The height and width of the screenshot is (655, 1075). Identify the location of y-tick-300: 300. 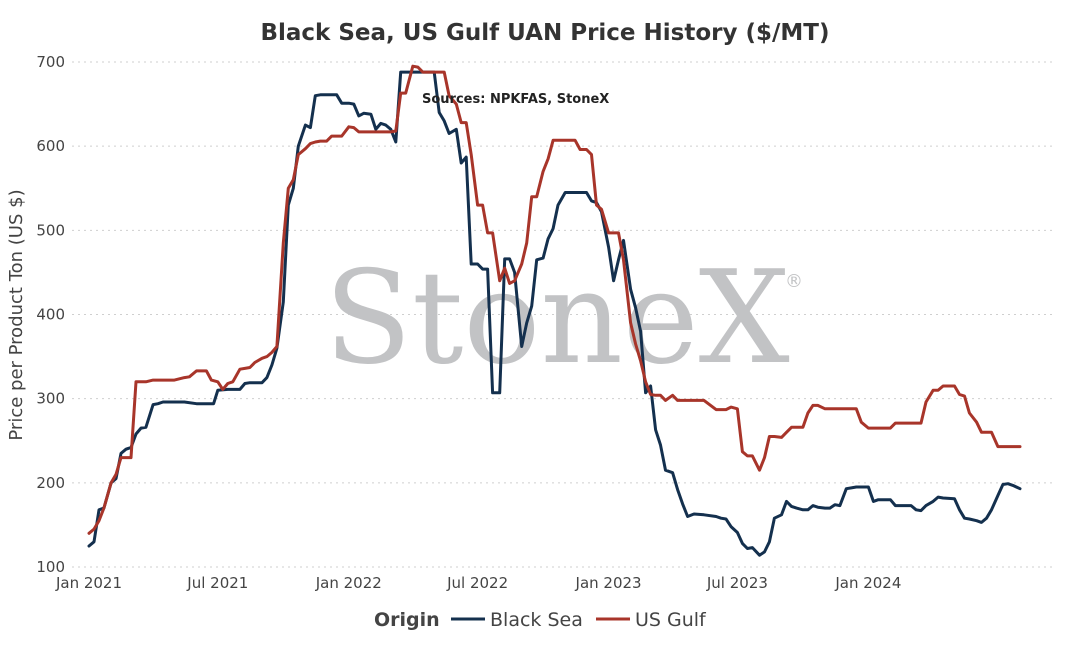
(50, 399).